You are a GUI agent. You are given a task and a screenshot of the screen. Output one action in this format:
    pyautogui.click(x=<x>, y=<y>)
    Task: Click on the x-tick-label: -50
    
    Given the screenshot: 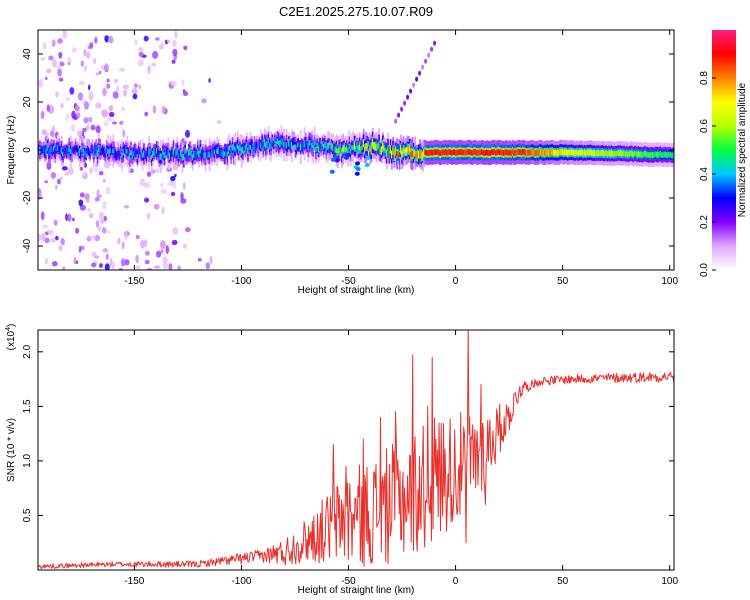 What is the action you would take?
    pyautogui.click(x=348, y=281)
    